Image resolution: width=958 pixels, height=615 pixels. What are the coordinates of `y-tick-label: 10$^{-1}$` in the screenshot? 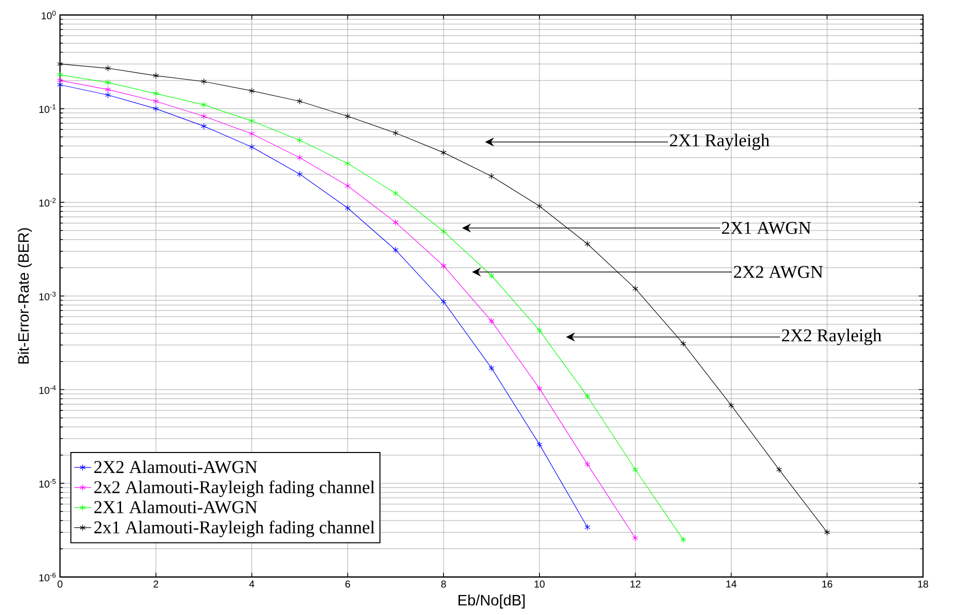 It's located at (47, 108).